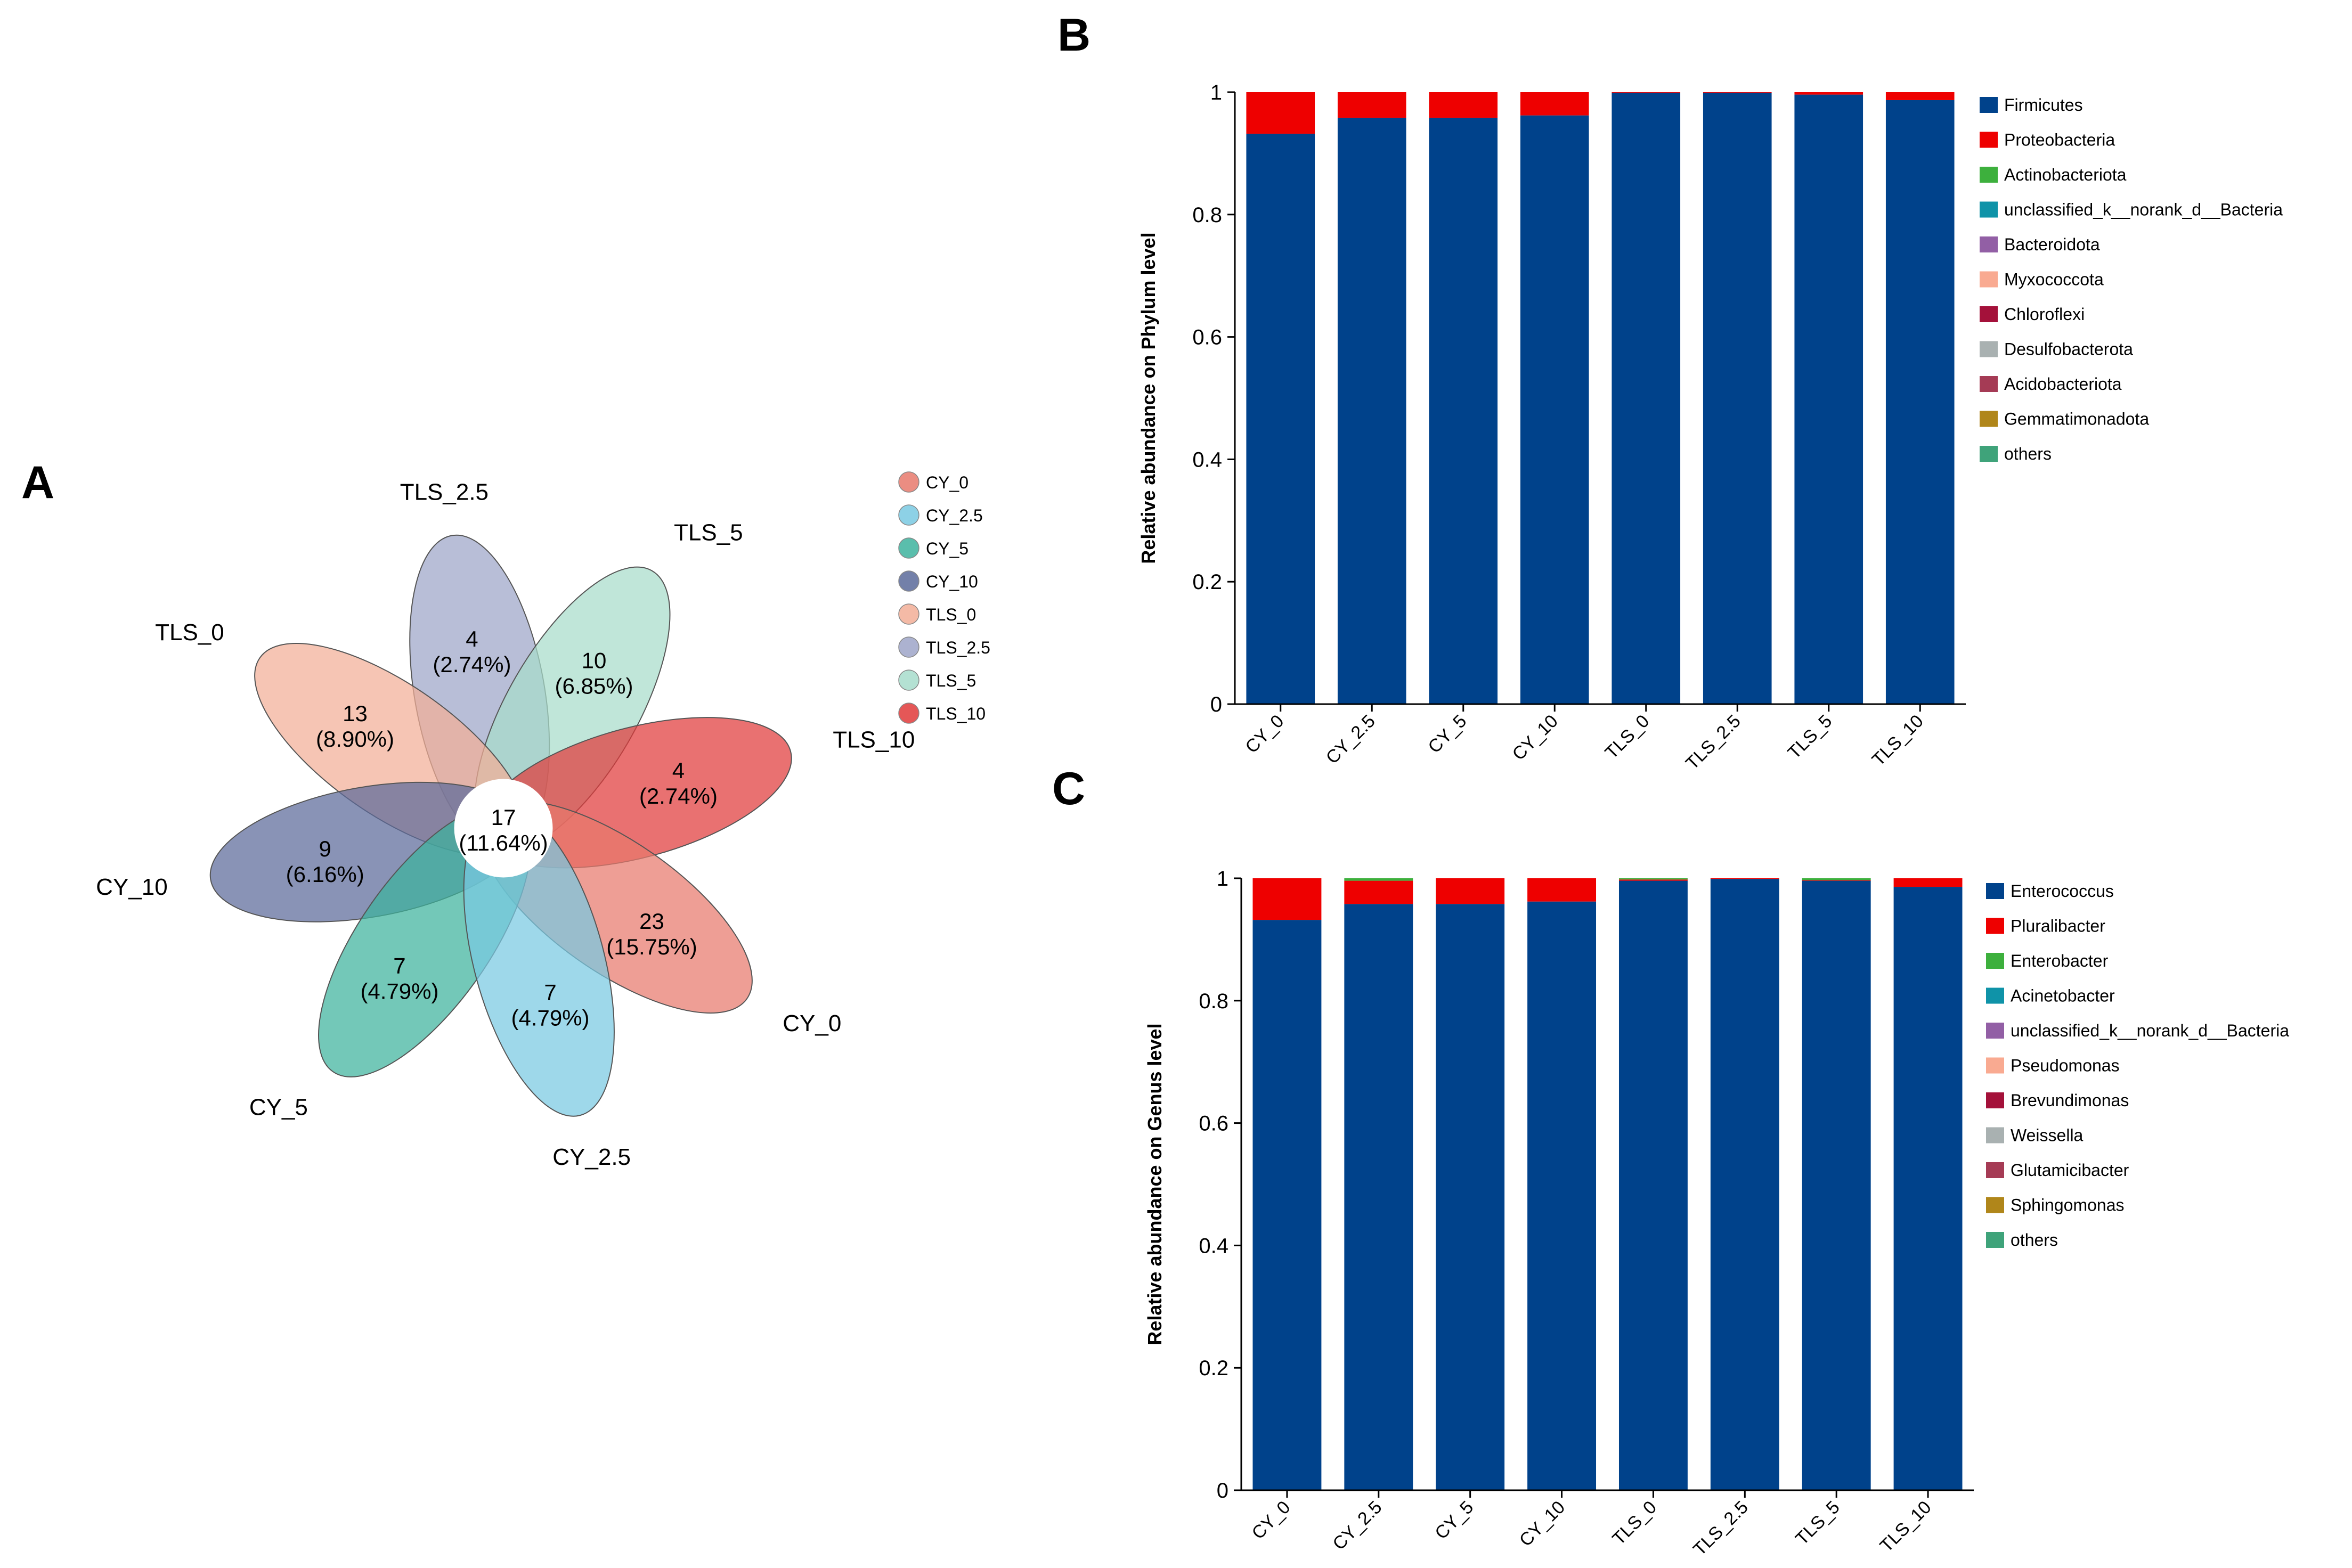 Image resolution: width=2352 pixels, height=1568 pixels. I want to click on petal-name-cy-2-5: CY_2.5, so click(591, 1157).